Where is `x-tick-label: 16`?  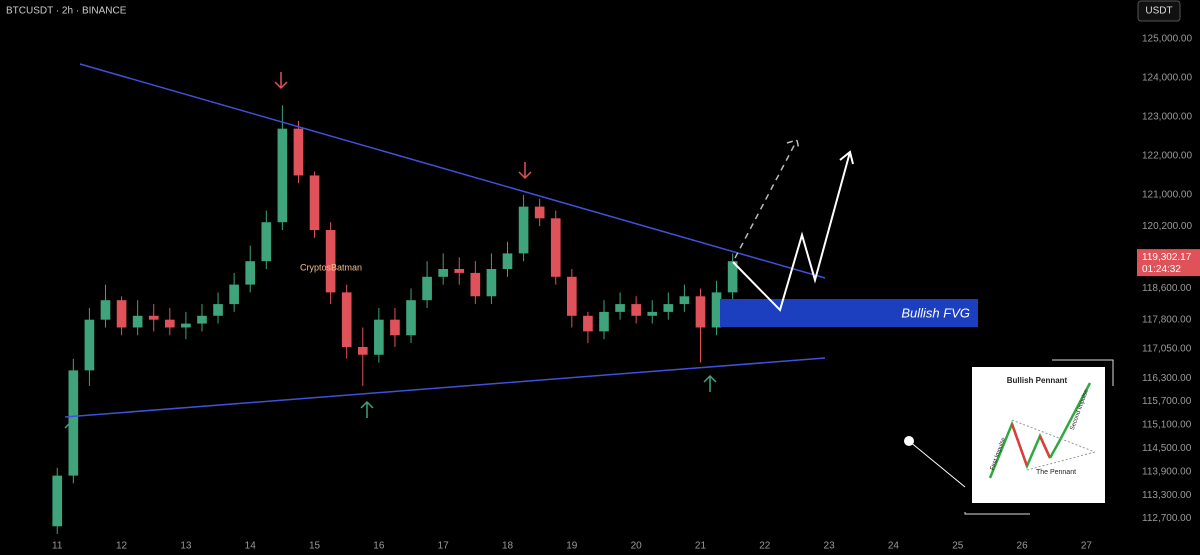 x-tick-label: 16 is located at coordinates (379, 546).